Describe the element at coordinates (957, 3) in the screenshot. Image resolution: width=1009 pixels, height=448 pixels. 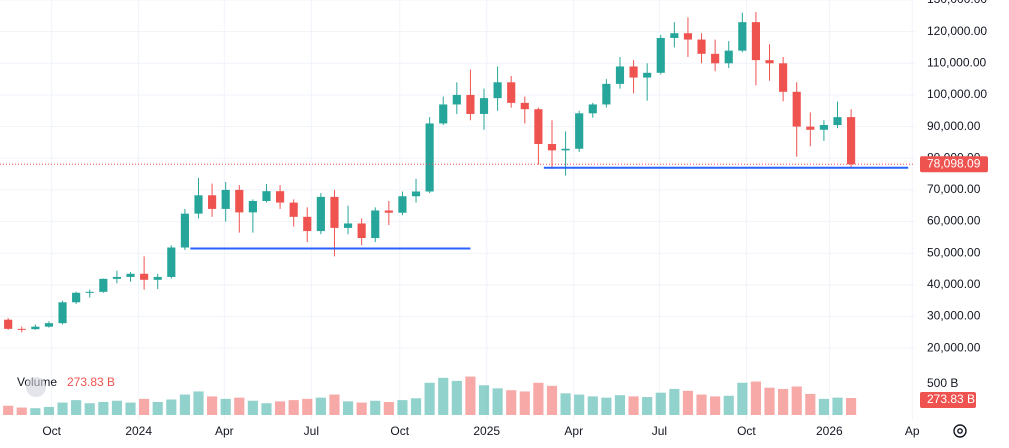
I see `y-tick-label: 130,000.00` at that location.